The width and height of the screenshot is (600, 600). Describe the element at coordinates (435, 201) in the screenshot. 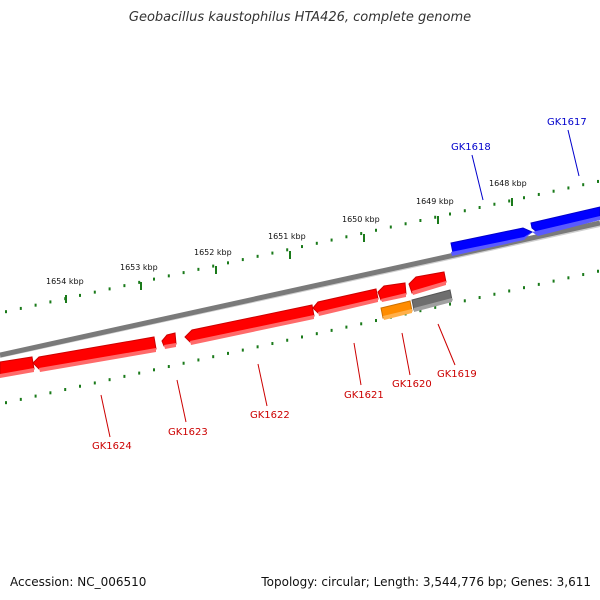

I see `tick-label: 1649 kbp` at that location.